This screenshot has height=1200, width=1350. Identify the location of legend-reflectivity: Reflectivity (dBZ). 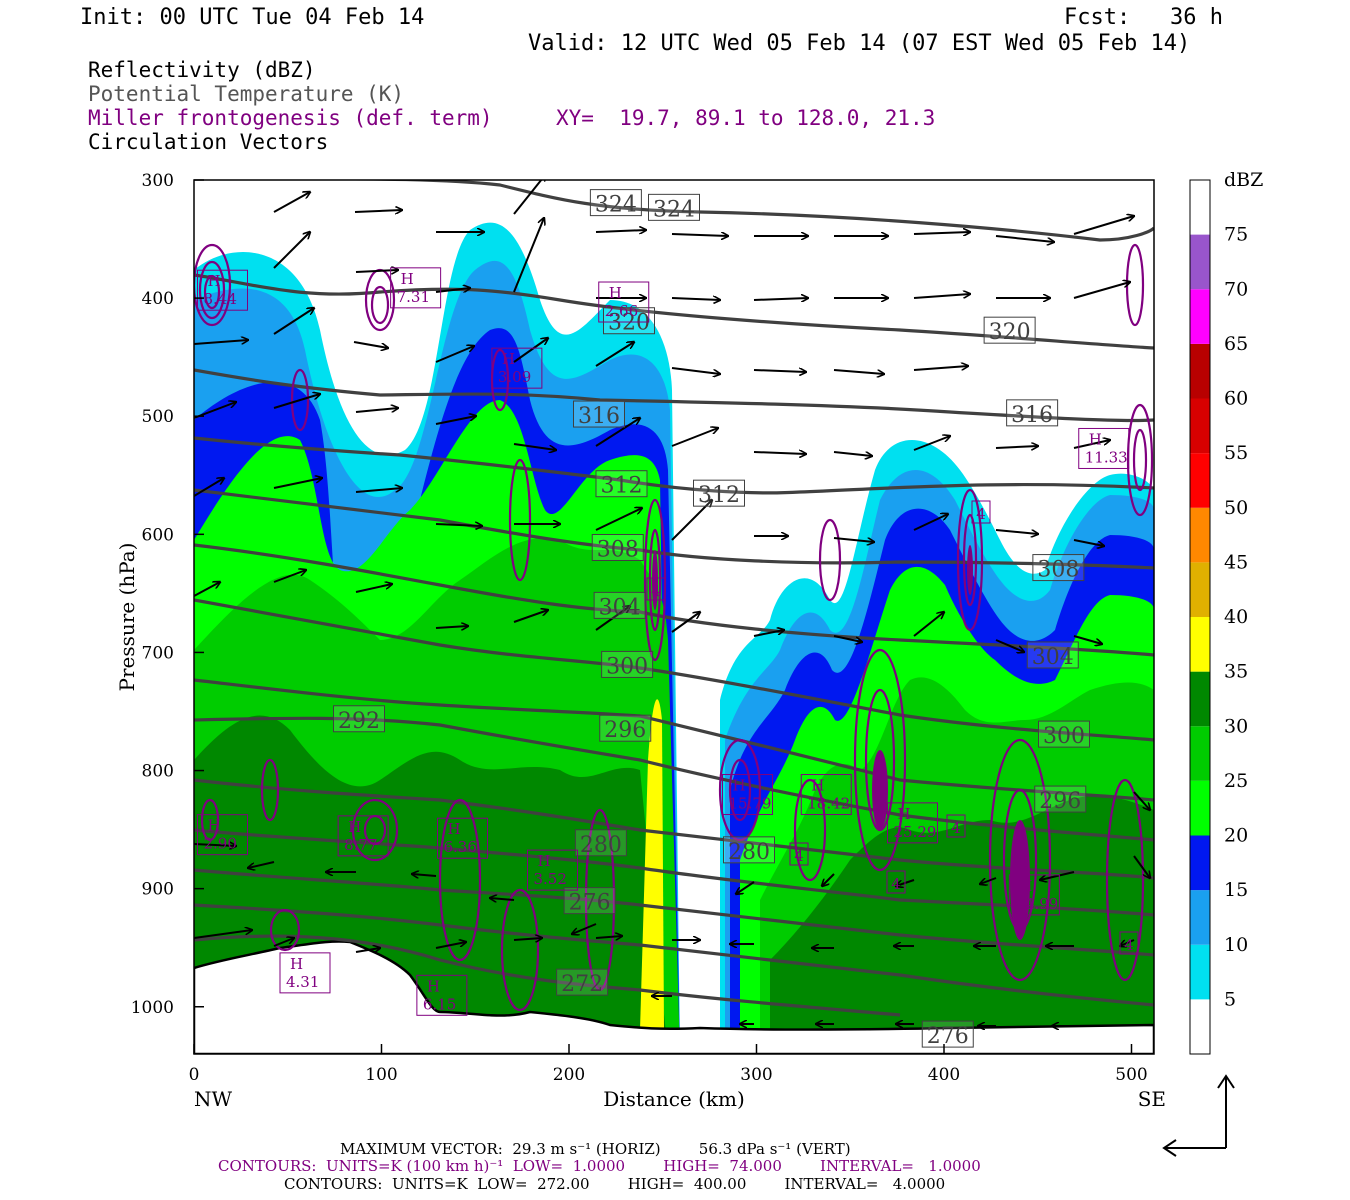
(202, 70).